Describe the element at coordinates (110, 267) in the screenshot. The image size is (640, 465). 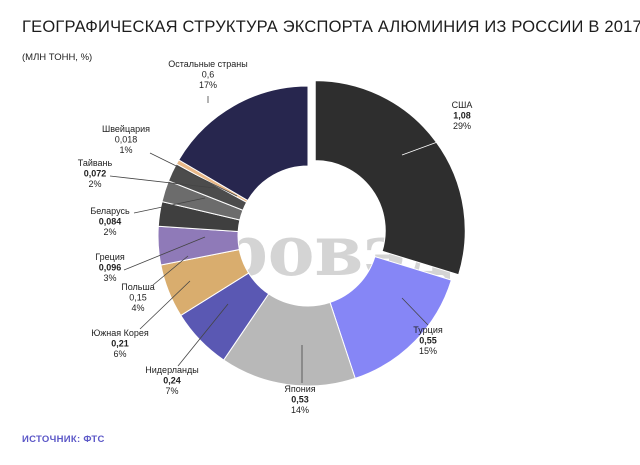
I see `slice-label-6: Греция 0,096 3%` at that location.